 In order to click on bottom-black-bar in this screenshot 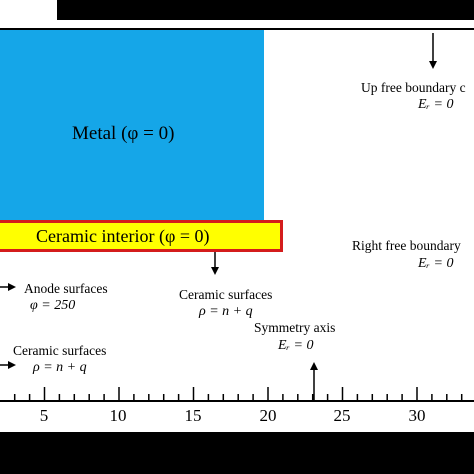, I will do `click(237, 453)`.